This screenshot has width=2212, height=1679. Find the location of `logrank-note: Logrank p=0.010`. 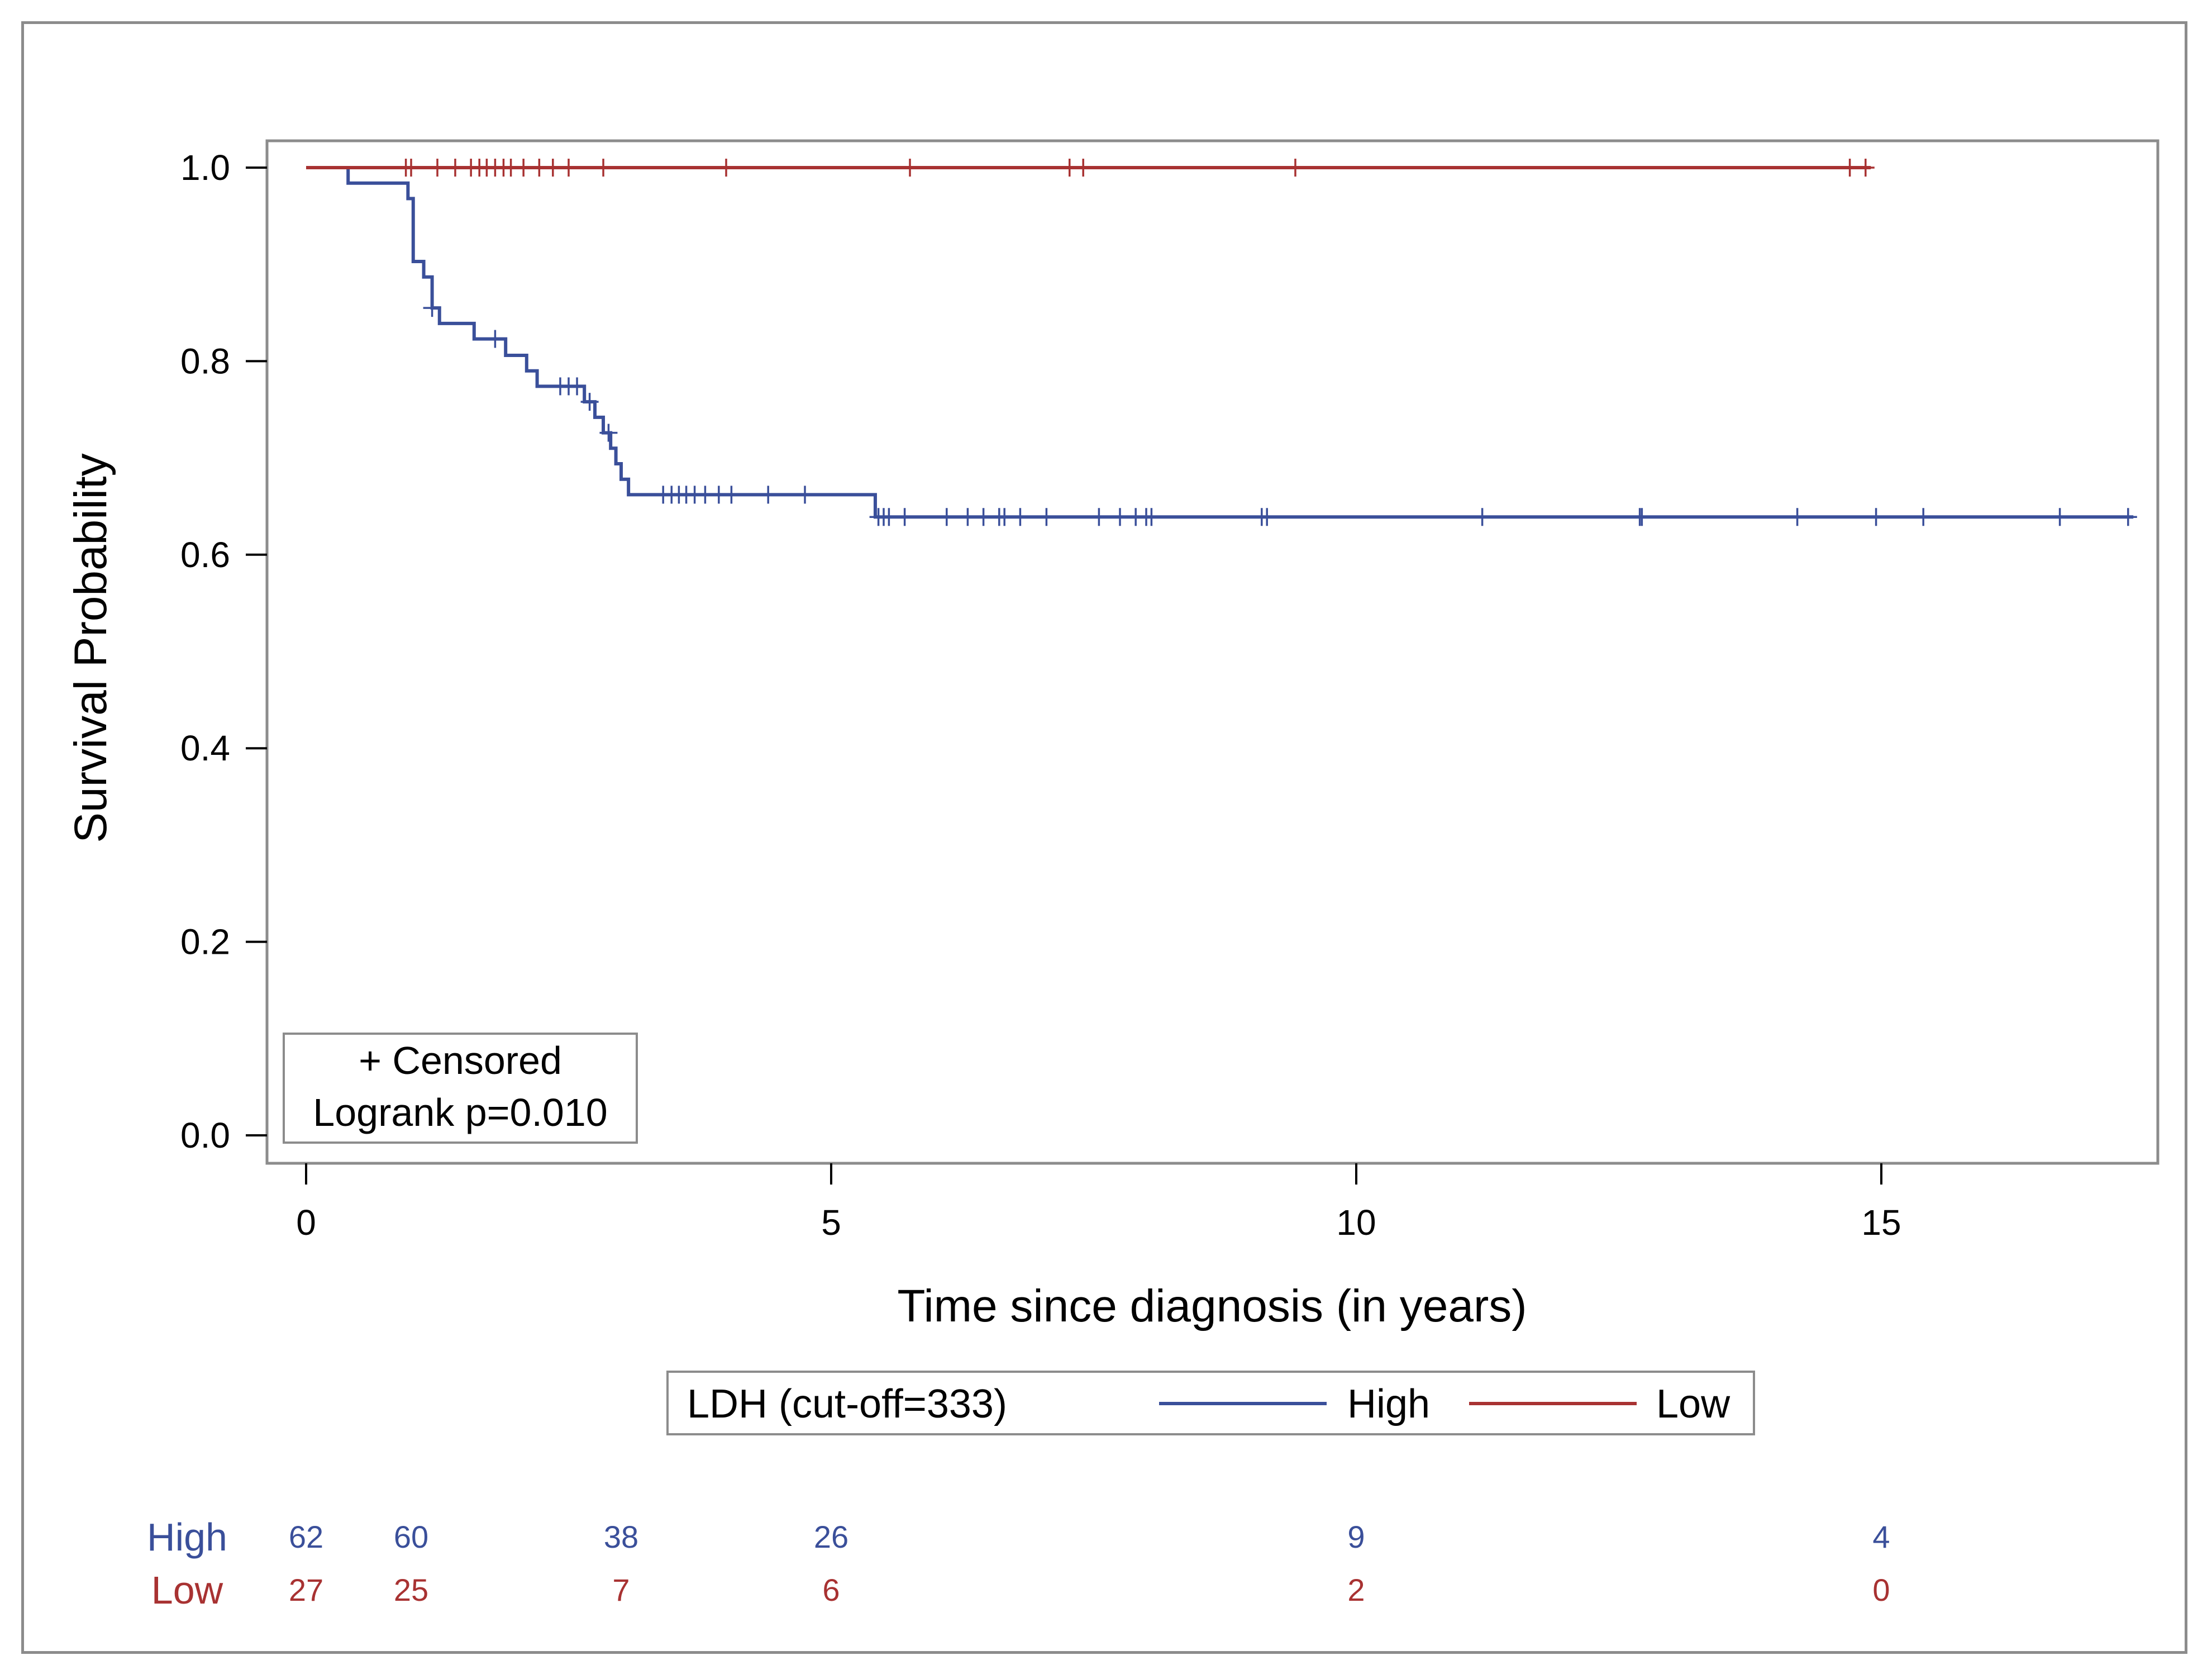

logrank-note: Logrank p=0.010 is located at coordinates (460, 1113).